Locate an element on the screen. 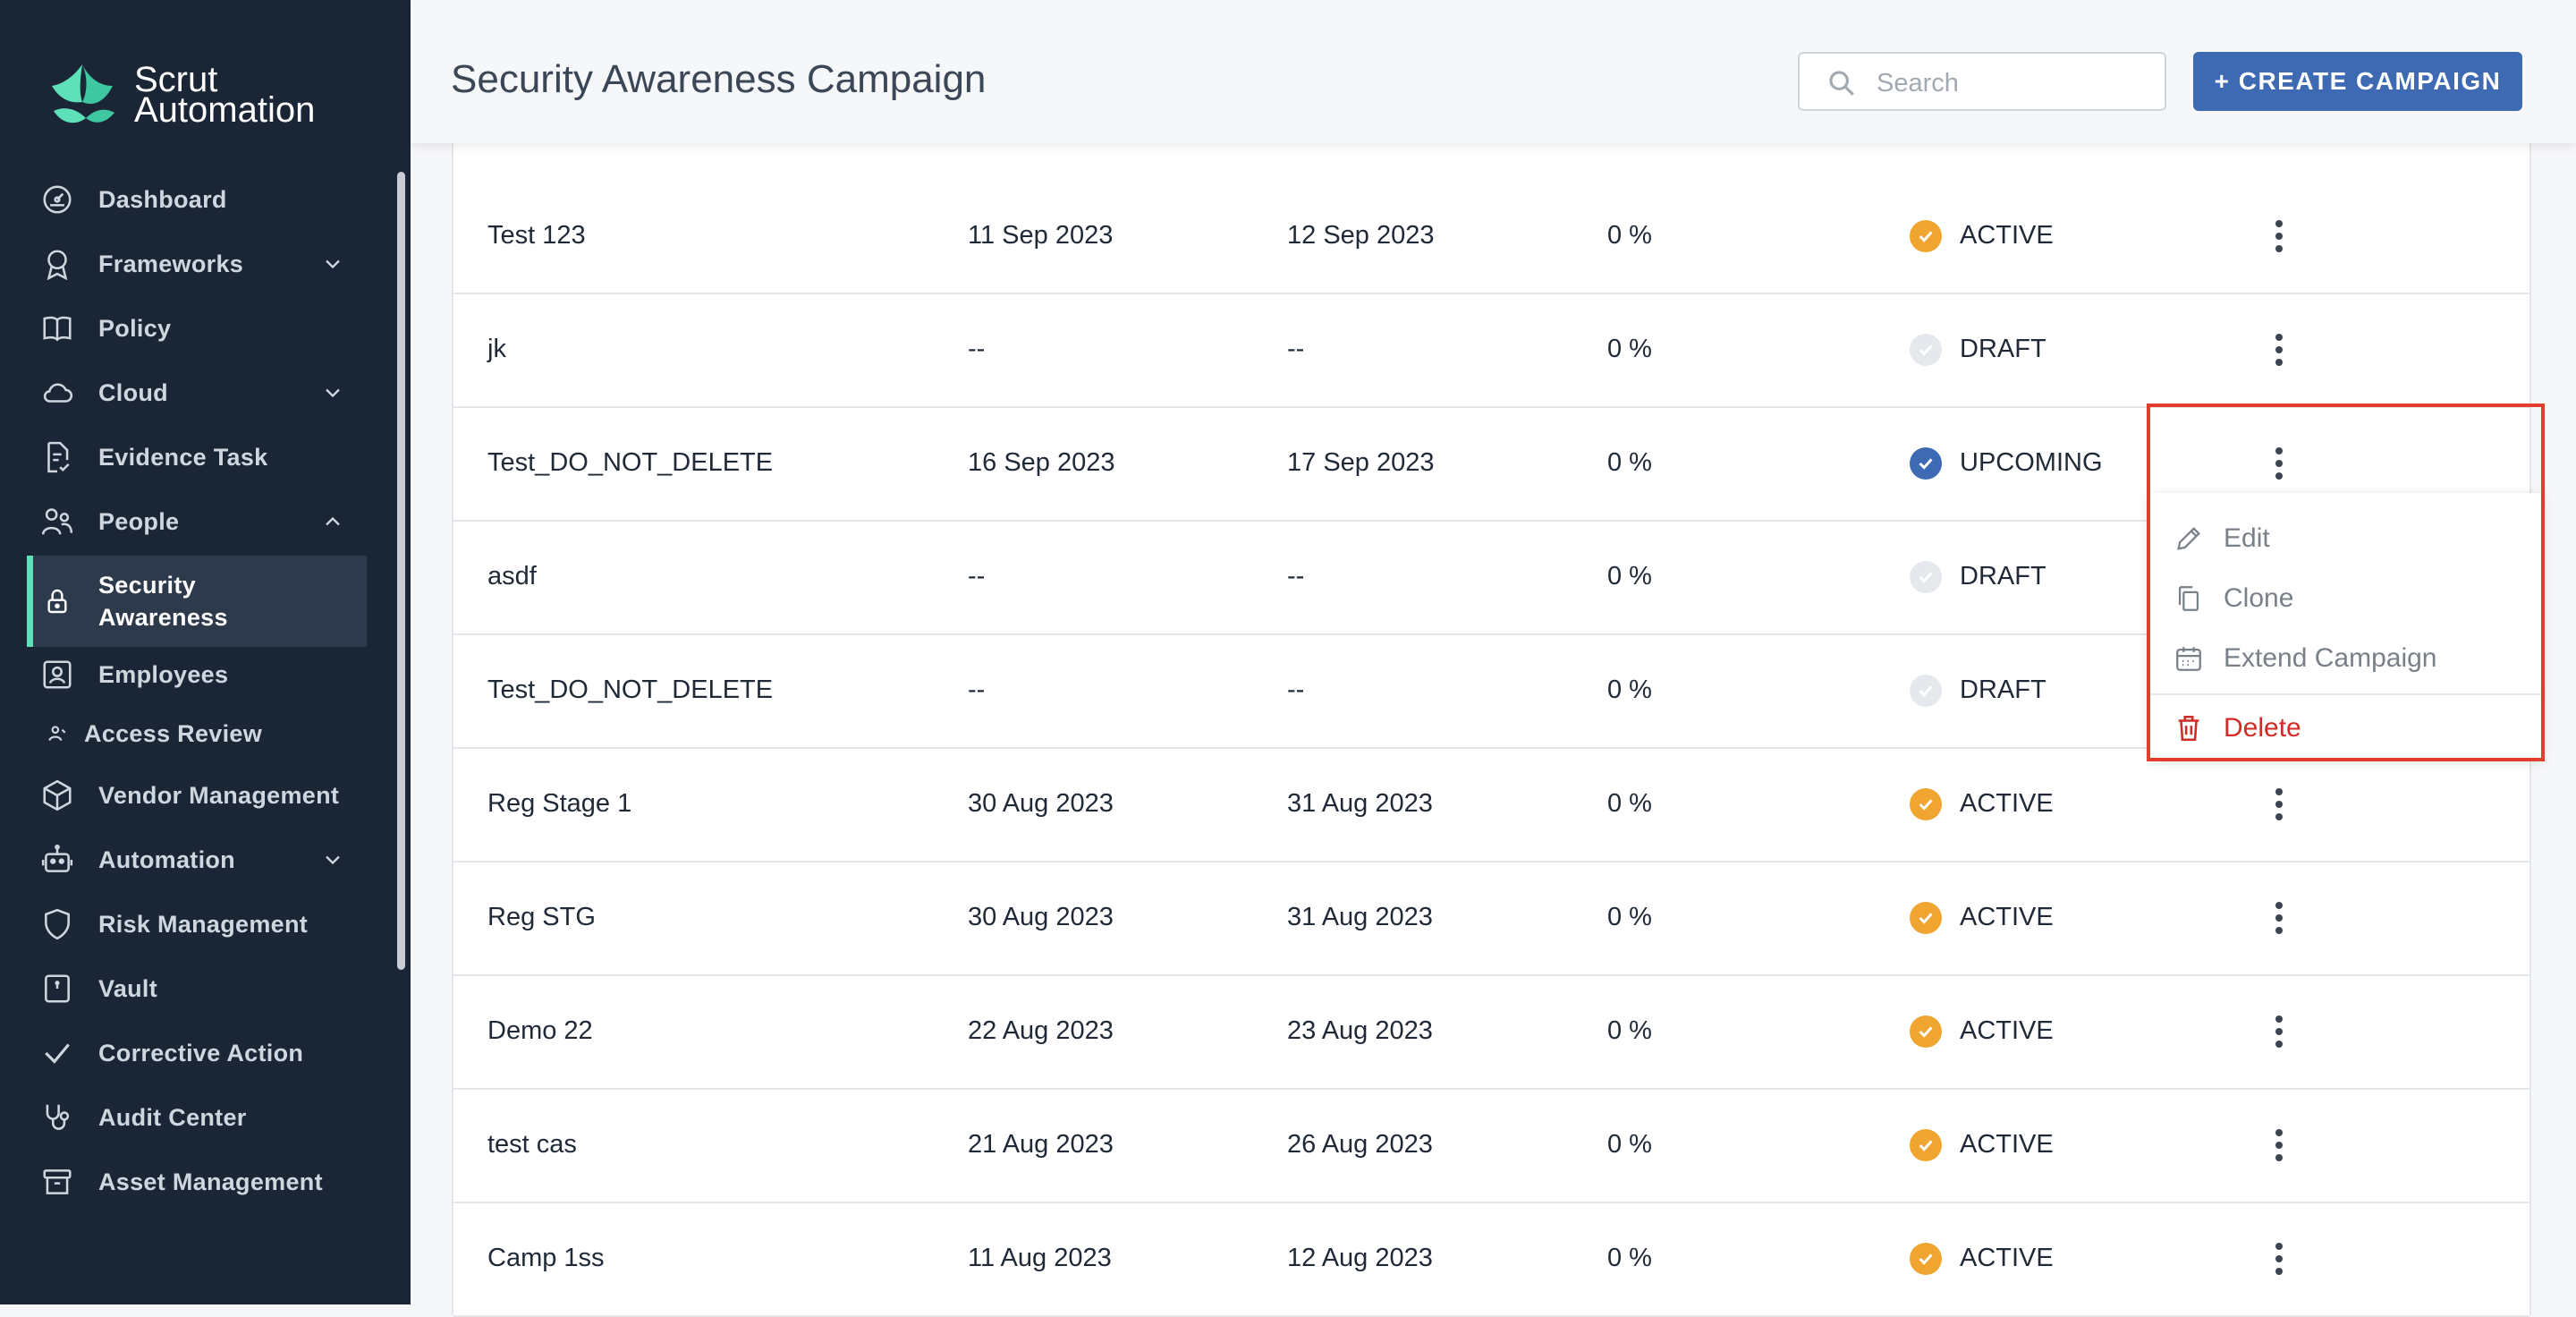  brand-logo: Scrut Automation is located at coordinates (181, 95).